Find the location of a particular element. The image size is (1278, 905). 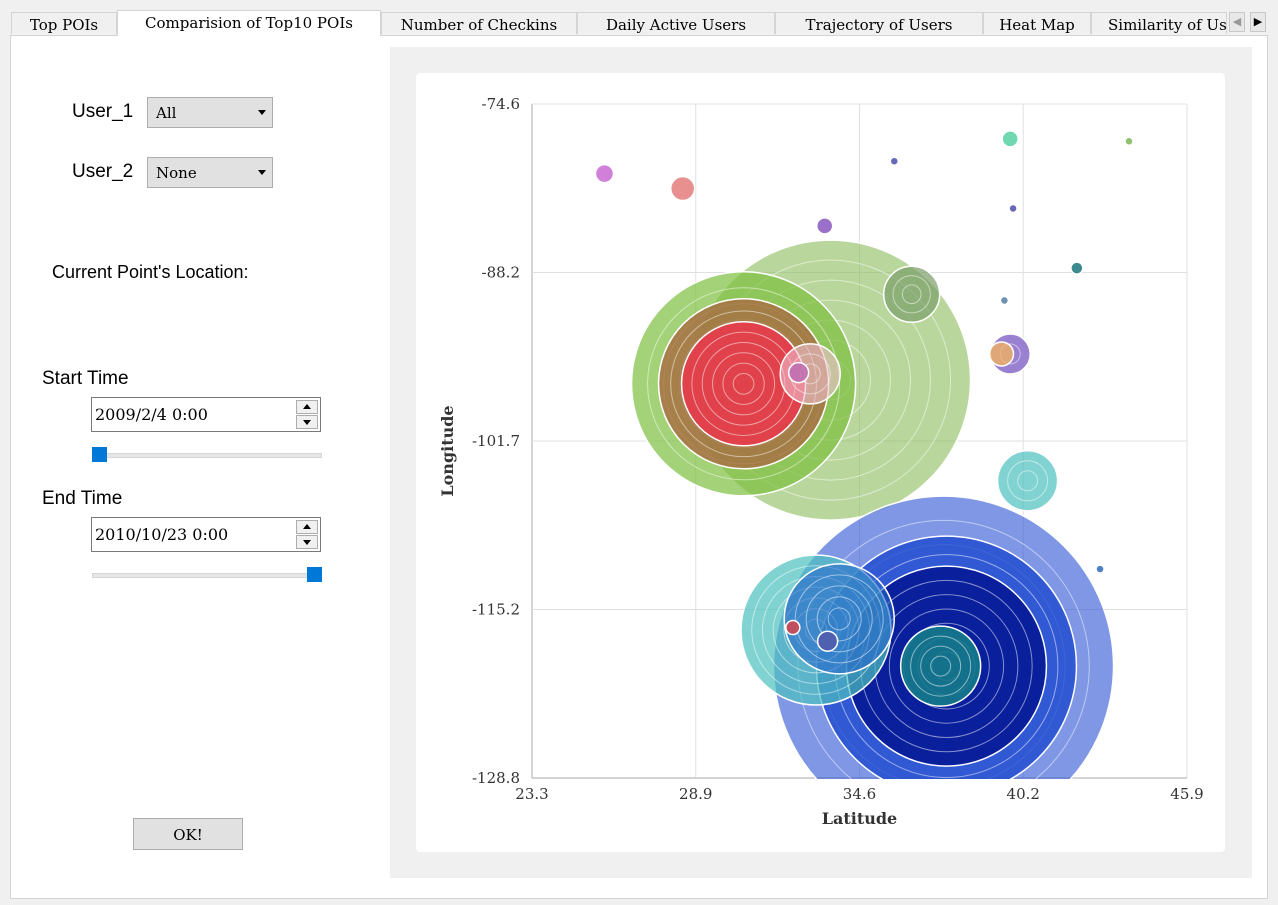

user1-select: All is located at coordinates (210, 112).